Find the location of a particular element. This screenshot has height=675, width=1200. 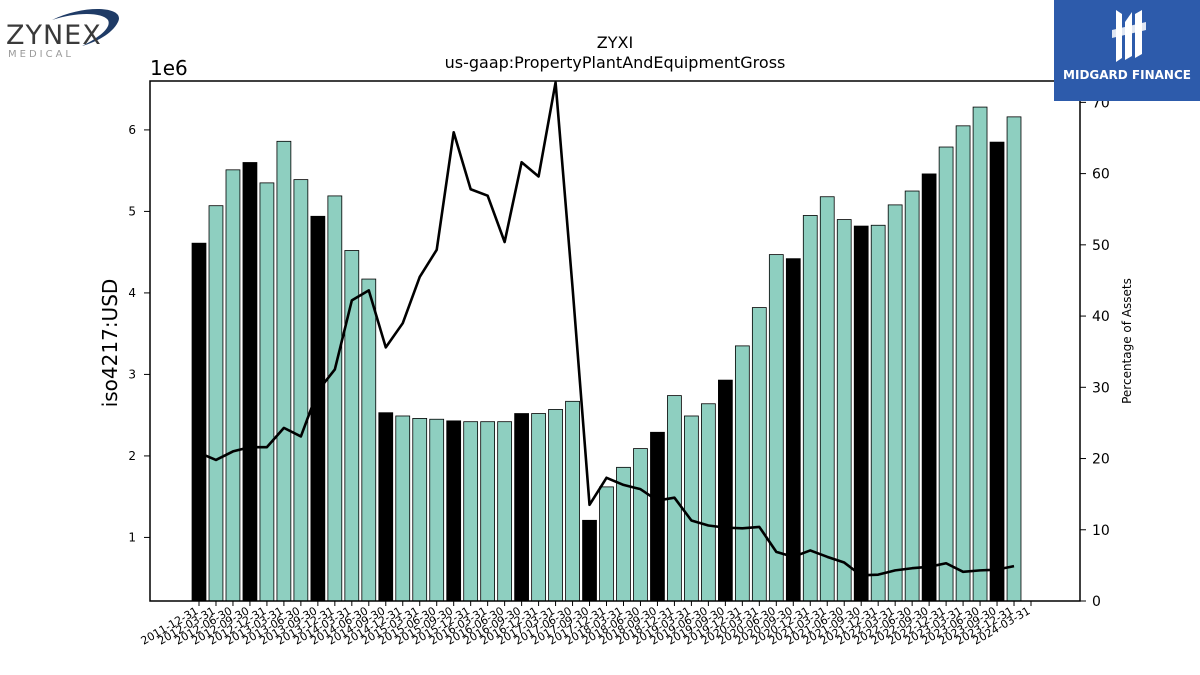

midgard-finance-logo: MIDGARD FINANCE is located at coordinates (1127, 50).